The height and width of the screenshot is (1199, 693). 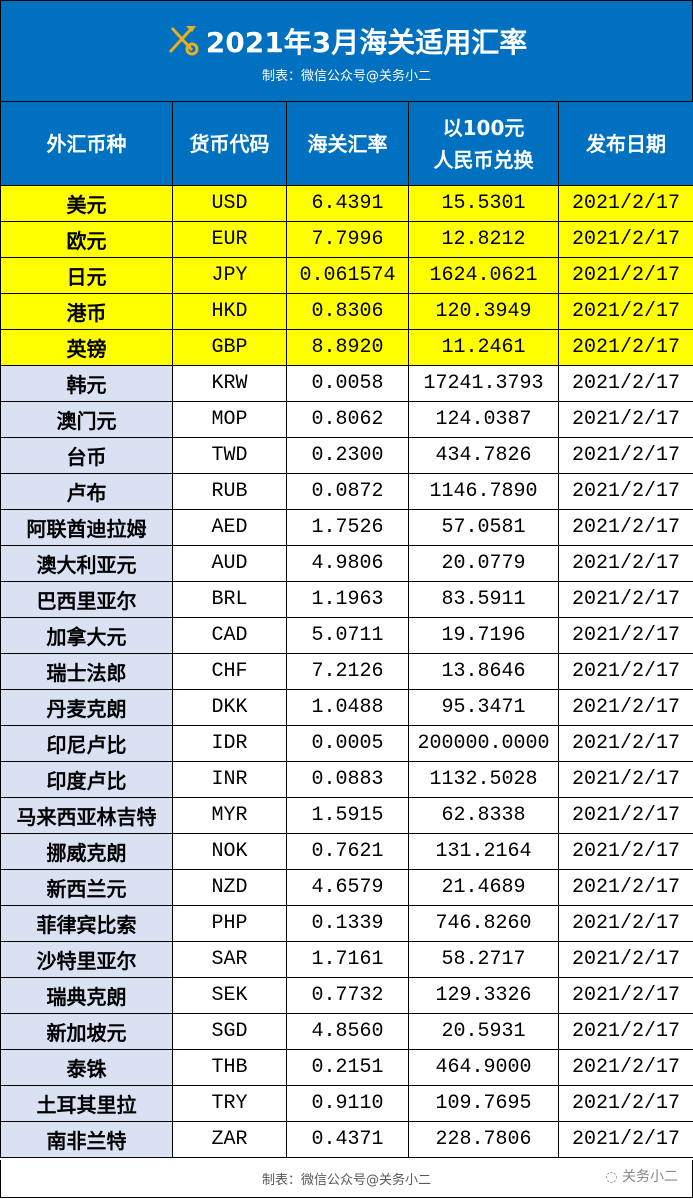 I want to click on title-banner: 2021年3月海关适用汇率 制表：微信公众号@关务小二, so click(x=346, y=51).